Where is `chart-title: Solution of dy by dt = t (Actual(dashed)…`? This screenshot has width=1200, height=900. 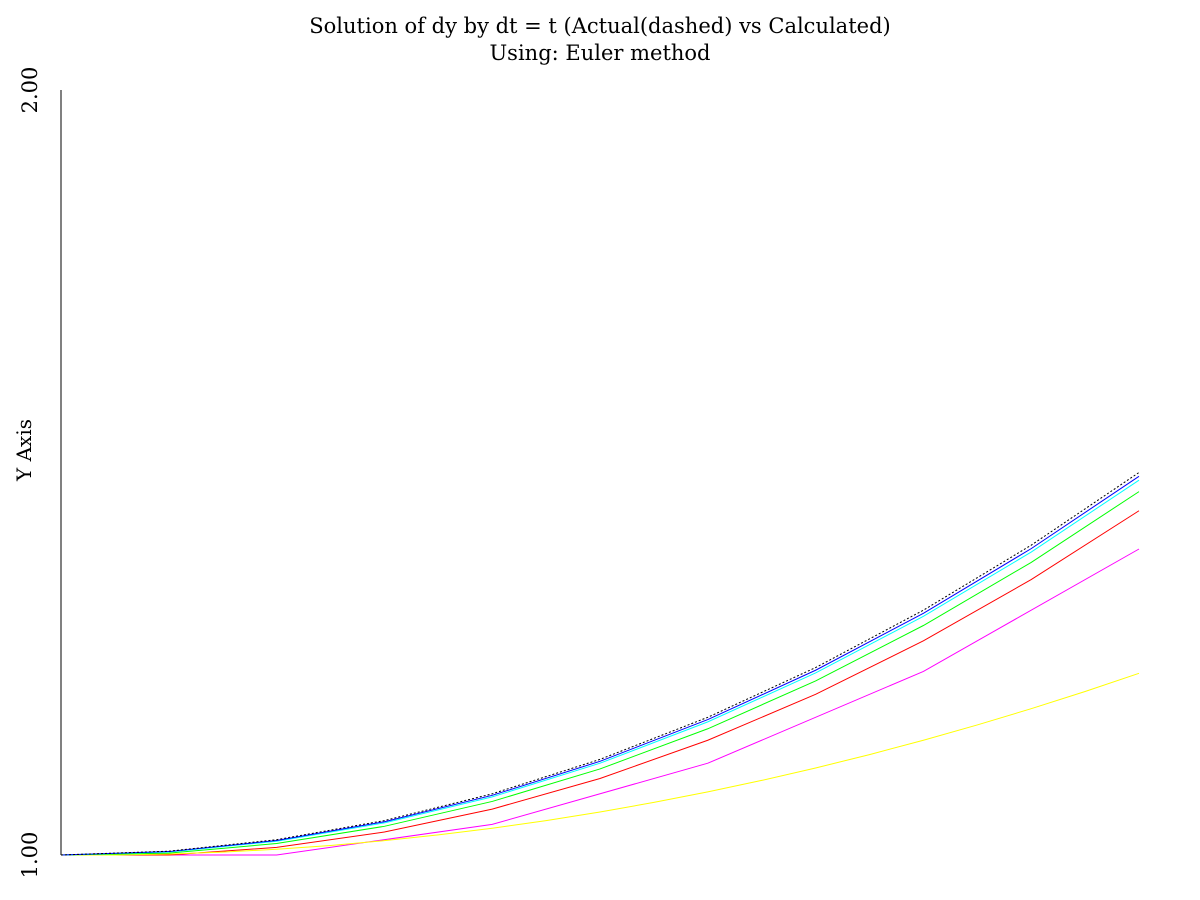
chart-title: Solution of dy by dt = t (Actual(dashed)… is located at coordinates (599, 26).